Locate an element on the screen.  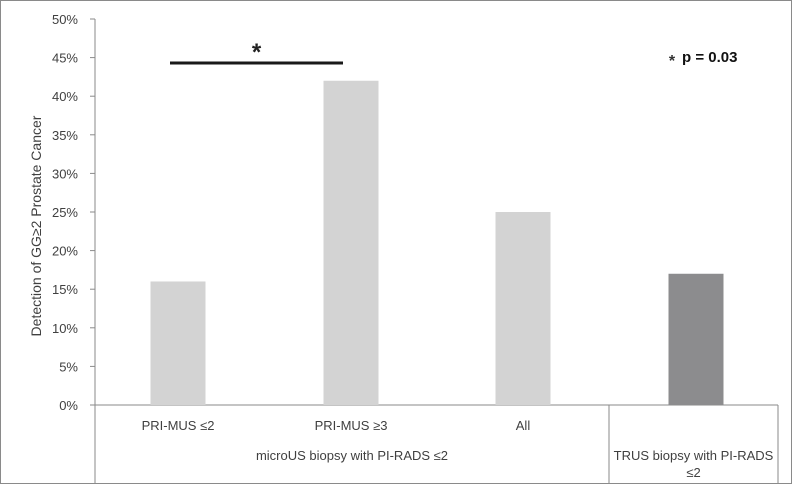
category-labels: PRI-MUS ≤2 PRI-MUS ≥3 All is located at coordinates (336, 425).